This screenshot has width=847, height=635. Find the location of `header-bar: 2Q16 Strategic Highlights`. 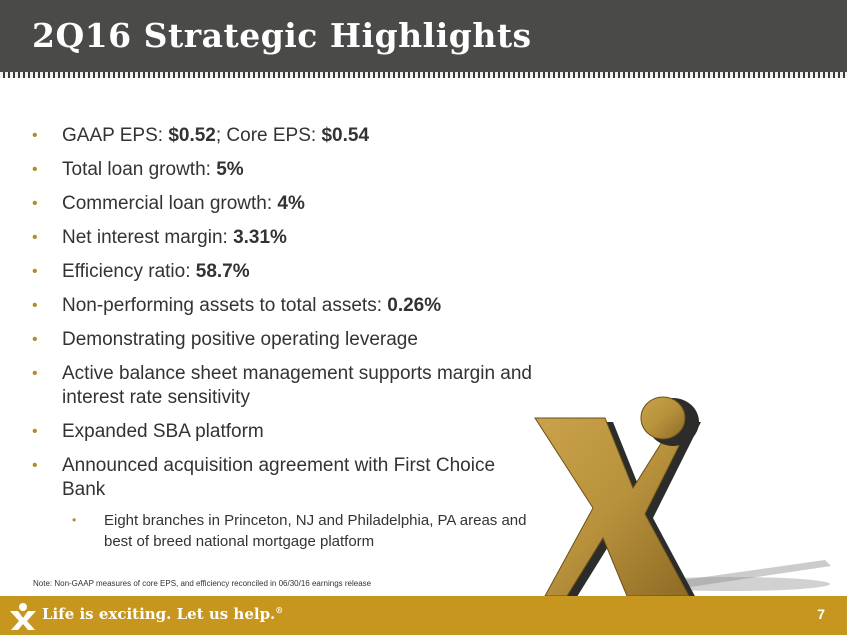

header-bar: 2Q16 Strategic Highlights is located at coordinates (423, 36).